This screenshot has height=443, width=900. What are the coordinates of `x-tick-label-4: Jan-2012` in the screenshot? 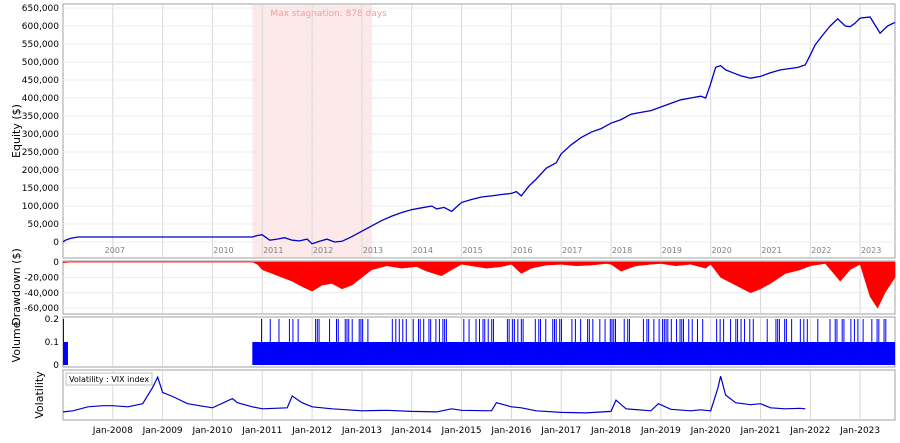 It's located at (311, 431).